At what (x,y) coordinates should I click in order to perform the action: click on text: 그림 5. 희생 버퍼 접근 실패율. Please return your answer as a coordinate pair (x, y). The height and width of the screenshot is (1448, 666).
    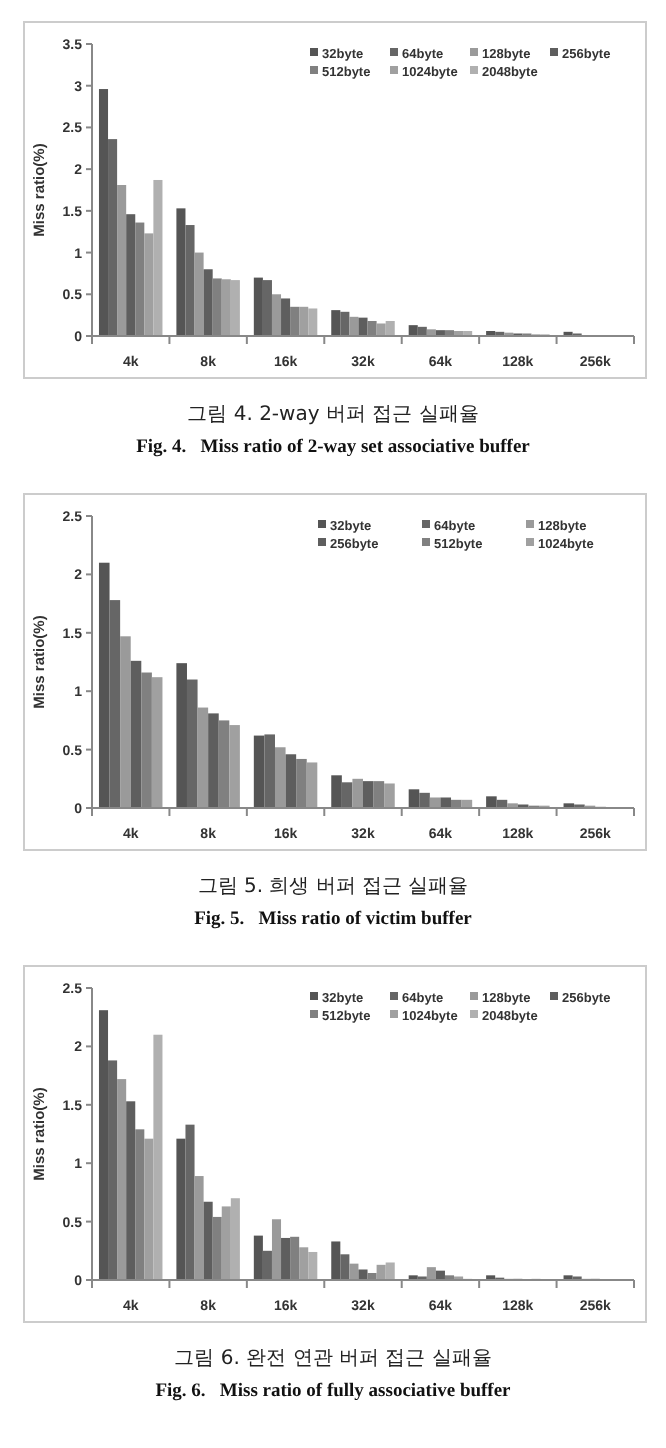
    Looking at the image, I should click on (333, 887).